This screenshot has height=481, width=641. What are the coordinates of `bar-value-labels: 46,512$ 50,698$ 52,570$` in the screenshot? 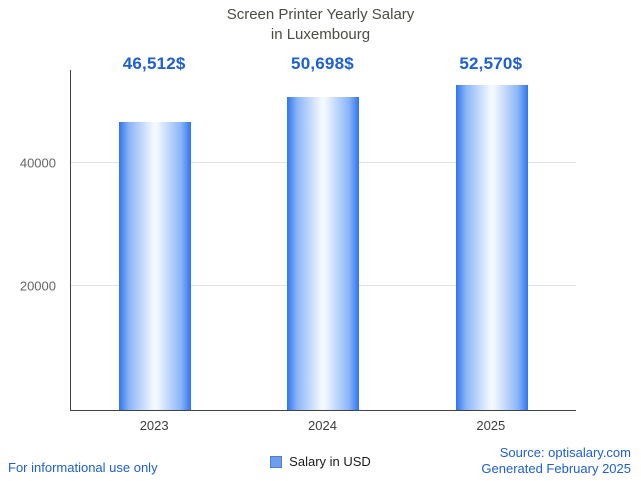 It's located at (322, 64).